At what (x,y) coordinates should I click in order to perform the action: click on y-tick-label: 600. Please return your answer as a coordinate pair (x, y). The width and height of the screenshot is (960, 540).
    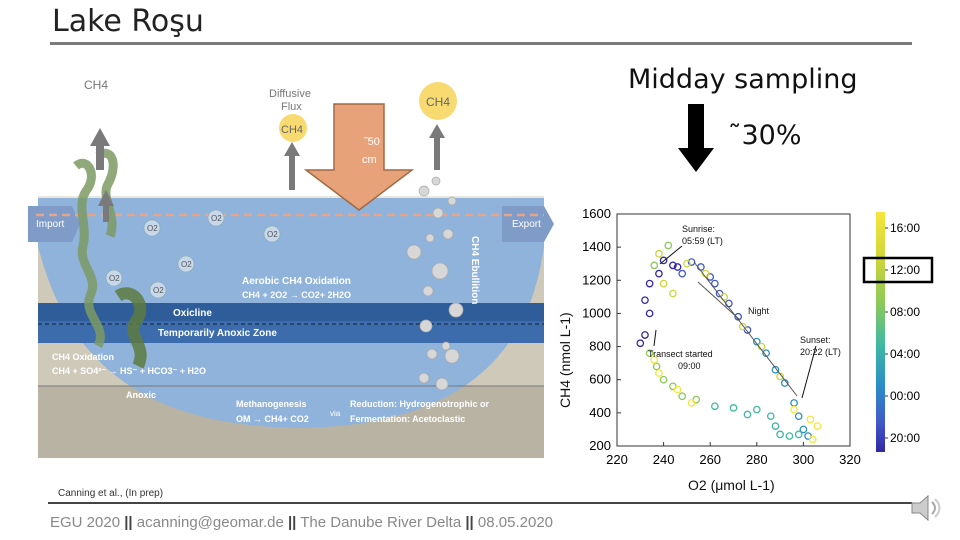
    Looking at the image, I should click on (600, 379).